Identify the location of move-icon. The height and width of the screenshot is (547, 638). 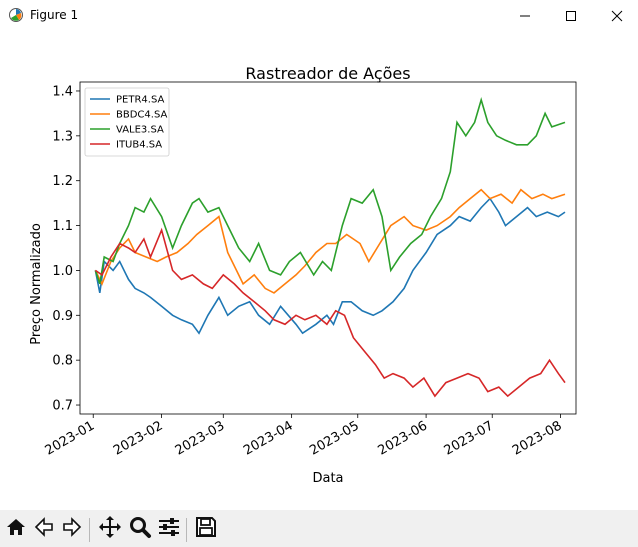
(110, 529).